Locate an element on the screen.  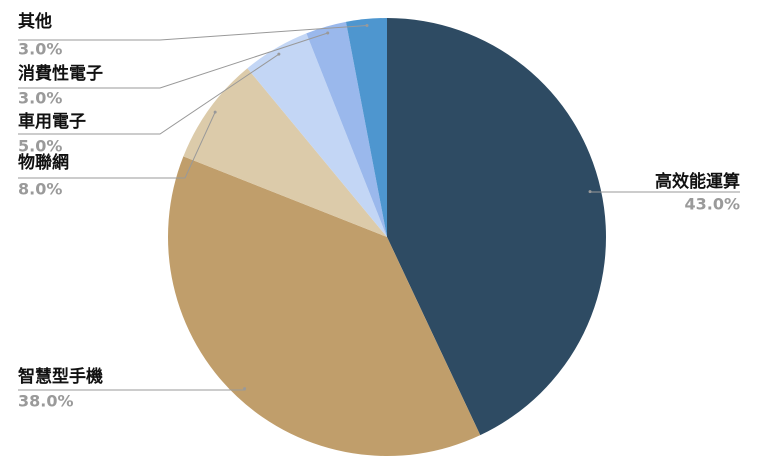
slice-value: 5.0% is located at coordinates (40, 146).